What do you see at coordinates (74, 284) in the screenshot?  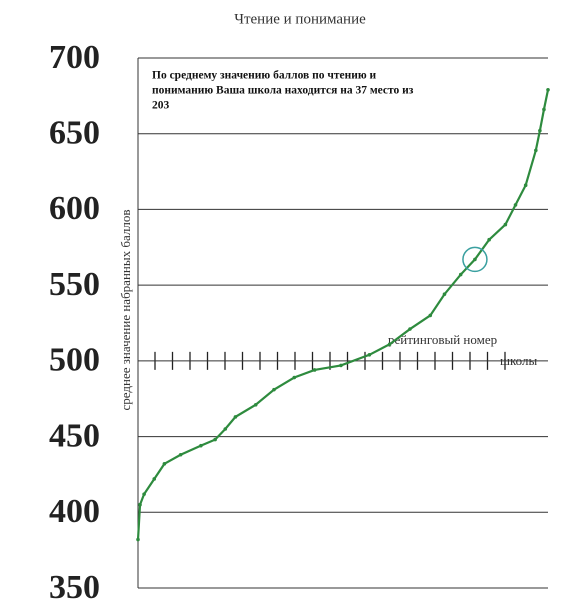 I see `y-tick-label: 550` at bounding box center [74, 284].